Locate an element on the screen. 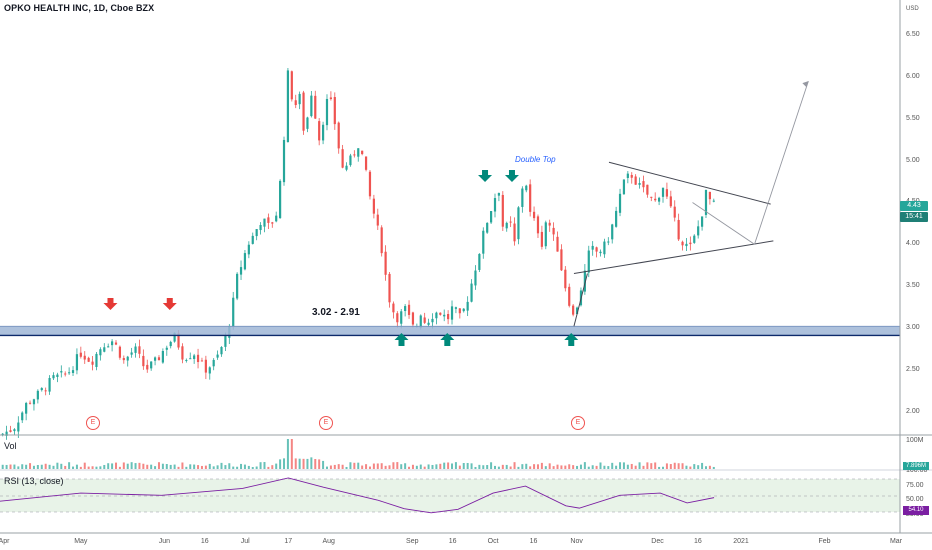 Image resolution: width=932 pixels, height=550 pixels. time-axis-tick: 2021 is located at coordinates (741, 541).